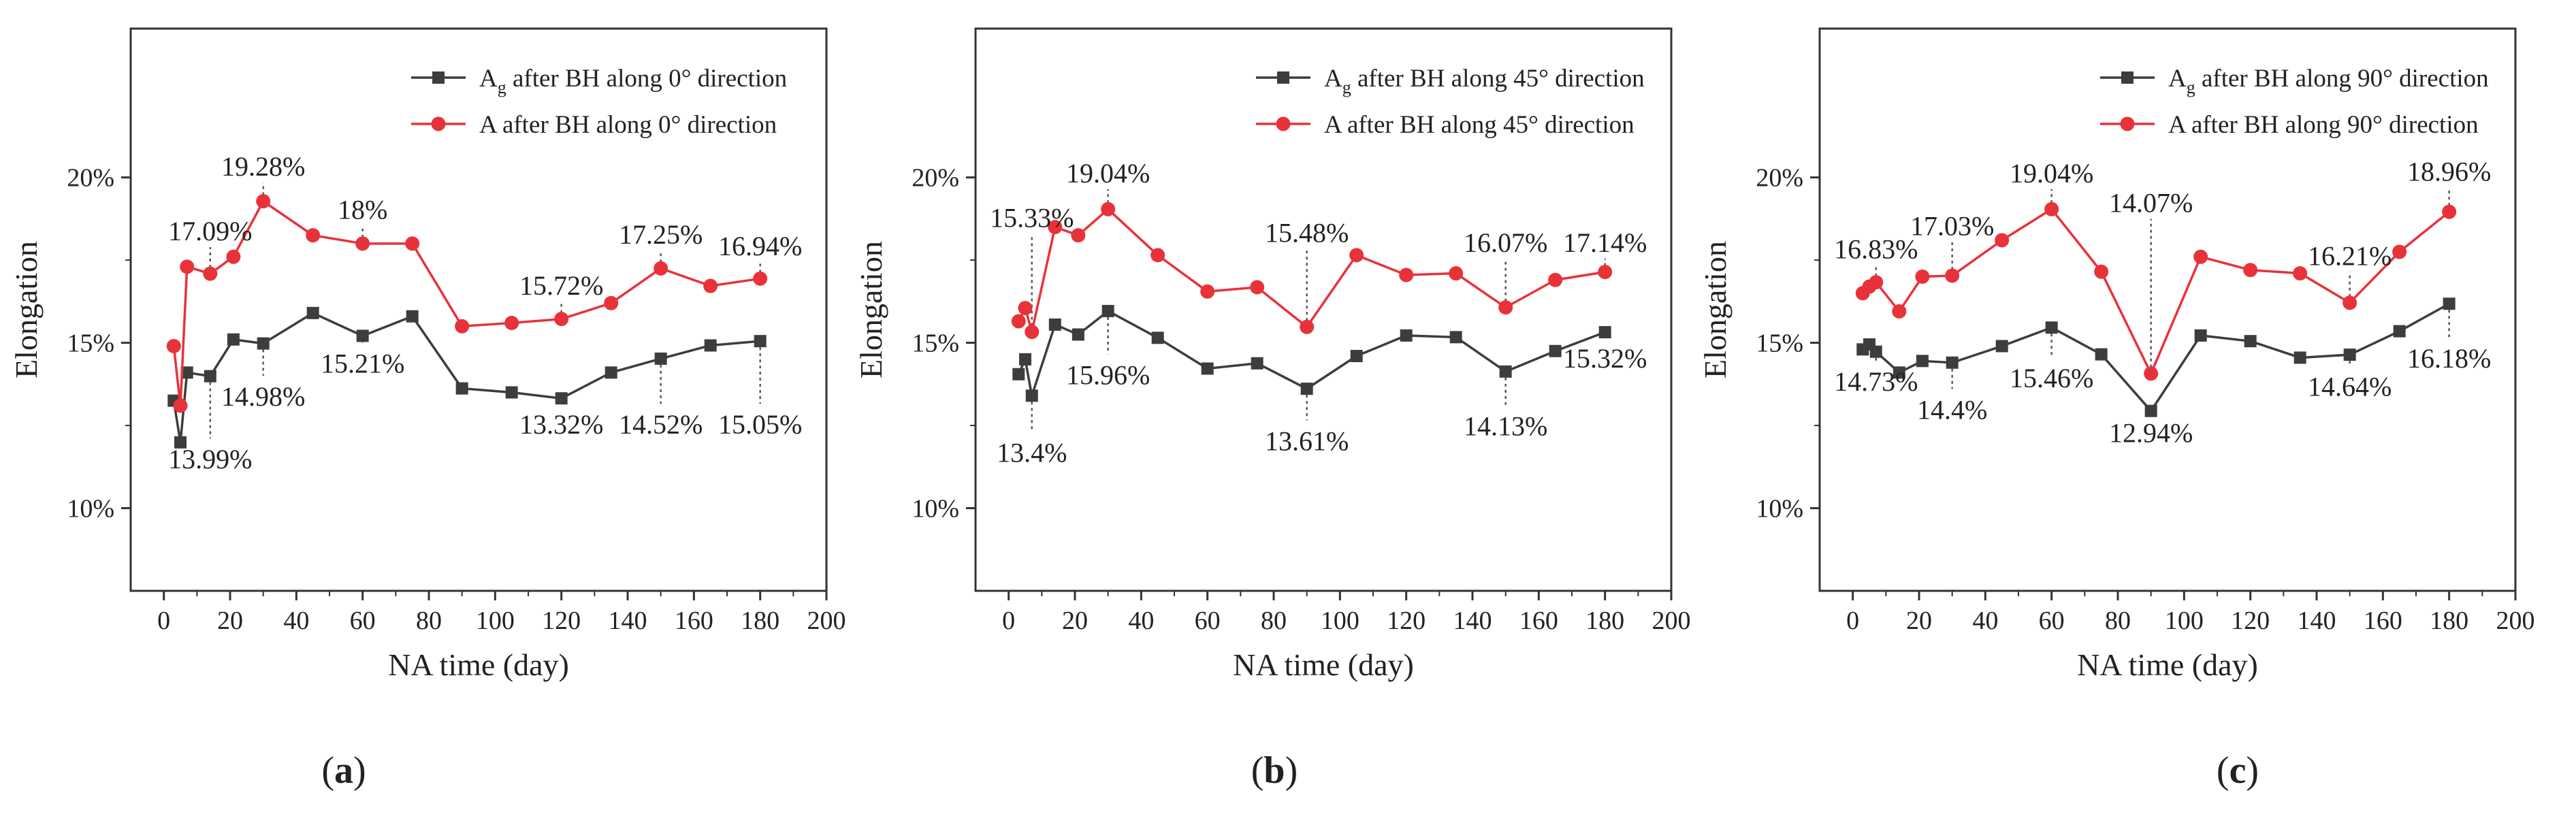  What do you see at coordinates (263, 397) in the screenshot?
I see `data-annotation-label: 14.98%` at bounding box center [263, 397].